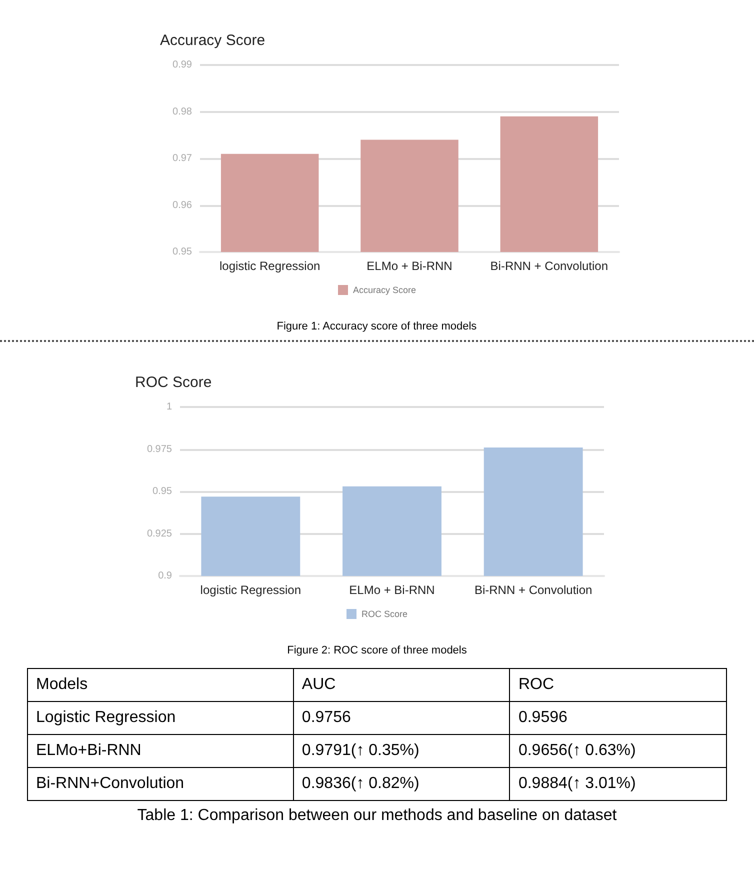 The width and height of the screenshot is (754, 872). What do you see at coordinates (161, 751) in the screenshot?
I see `text: ELMo+Bi-RNN` at bounding box center [161, 751].